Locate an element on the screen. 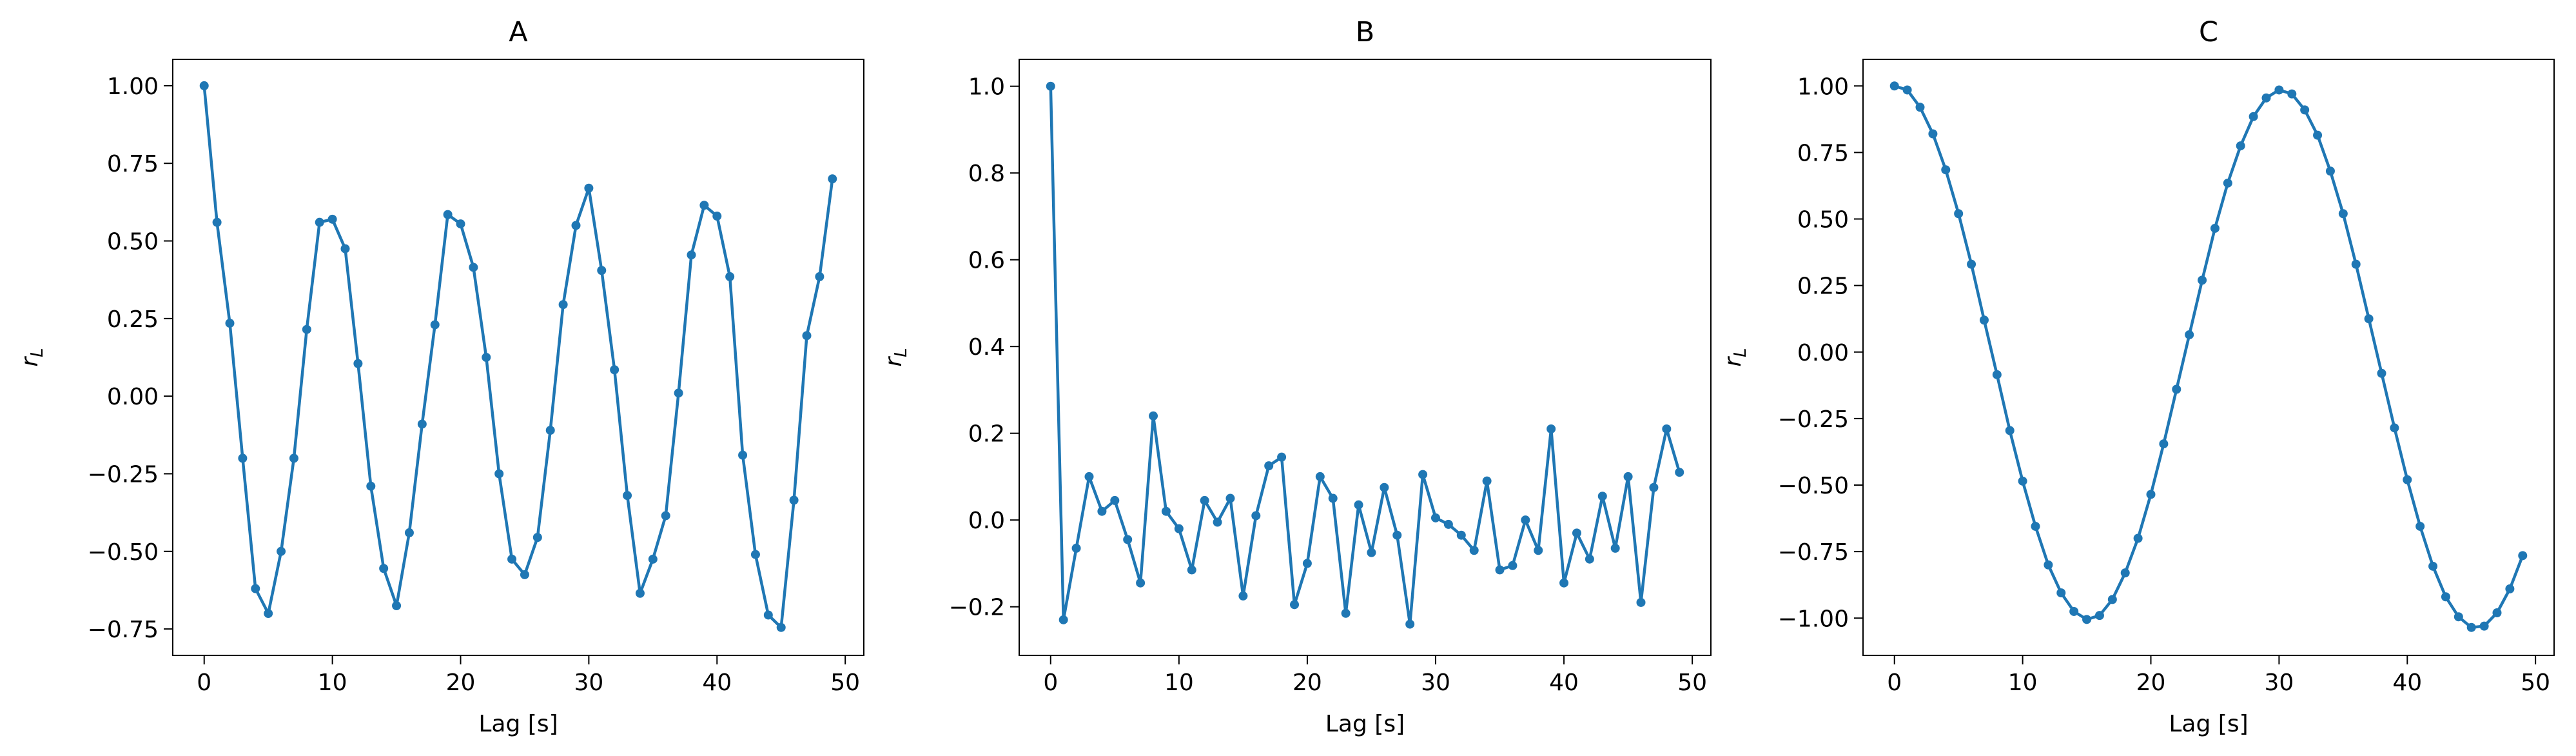 The height and width of the screenshot is (756, 2576). chart-2-x-axis-label: Lag [s] is located at coordinates (2208, 724).